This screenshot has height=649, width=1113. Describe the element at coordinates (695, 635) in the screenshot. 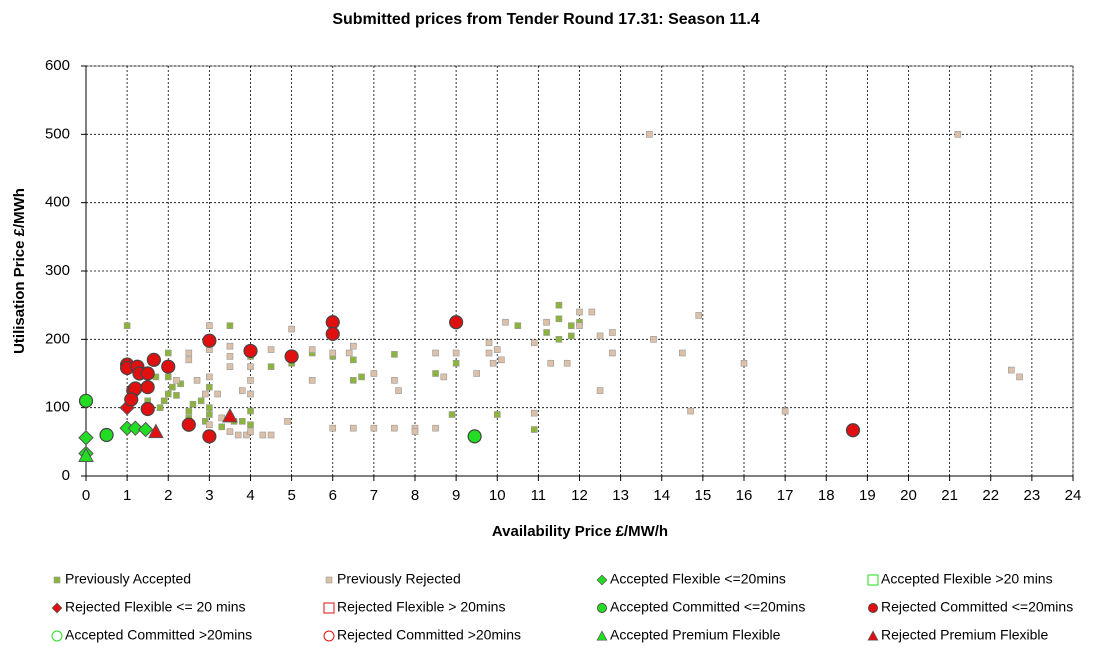

I see `legend-label: Accepted Premium Flexible` at that location.